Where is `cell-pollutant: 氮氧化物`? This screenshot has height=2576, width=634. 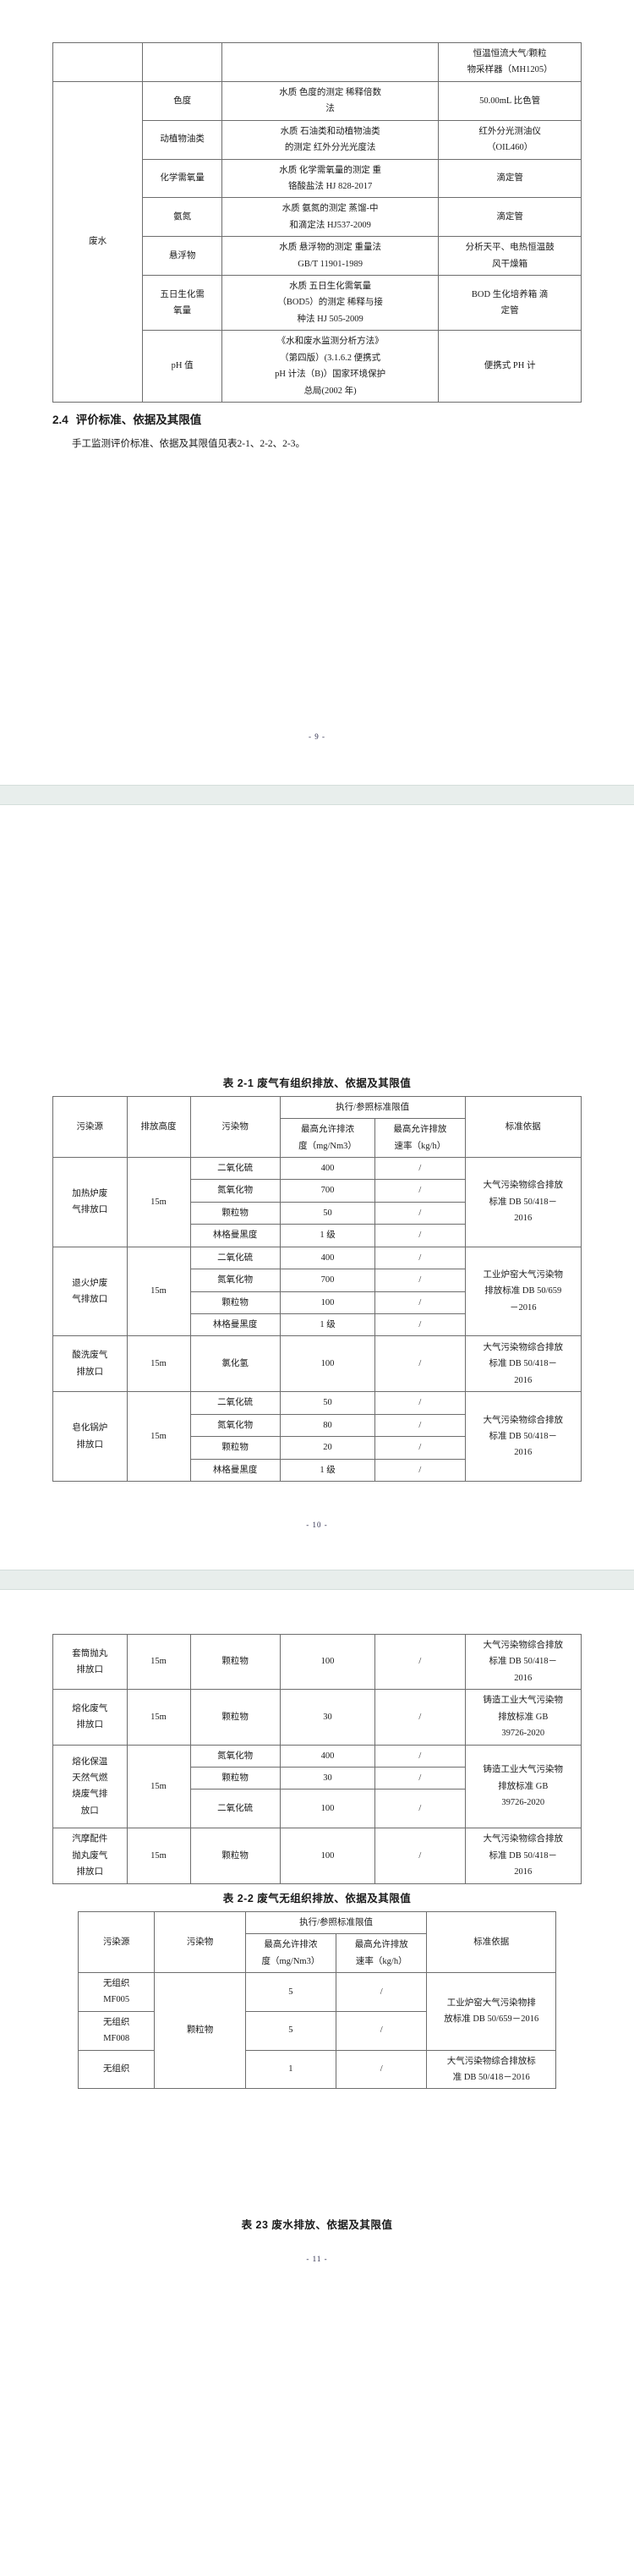 cell-pollutant: 氮氧化物 is located at coordinates (235, 1191).